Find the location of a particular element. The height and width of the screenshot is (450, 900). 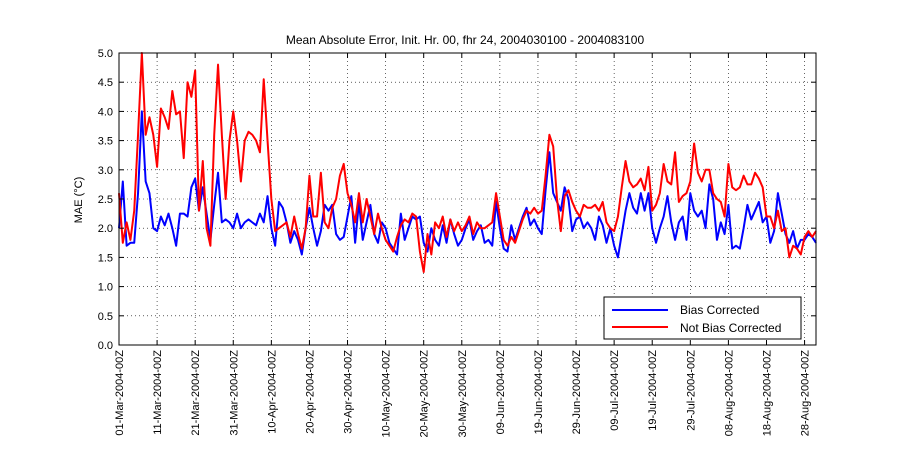

x-tick-label: 29-Jun-2004-00Z is located at coordinates (577, 392).